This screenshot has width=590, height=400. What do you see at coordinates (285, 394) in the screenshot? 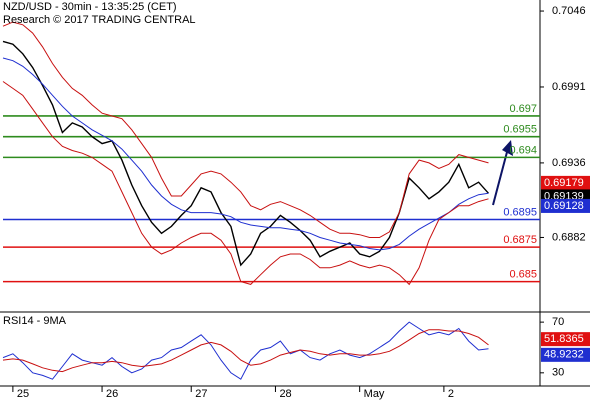
I see `x-tick-label: 28` at bounding box center [285, 394].